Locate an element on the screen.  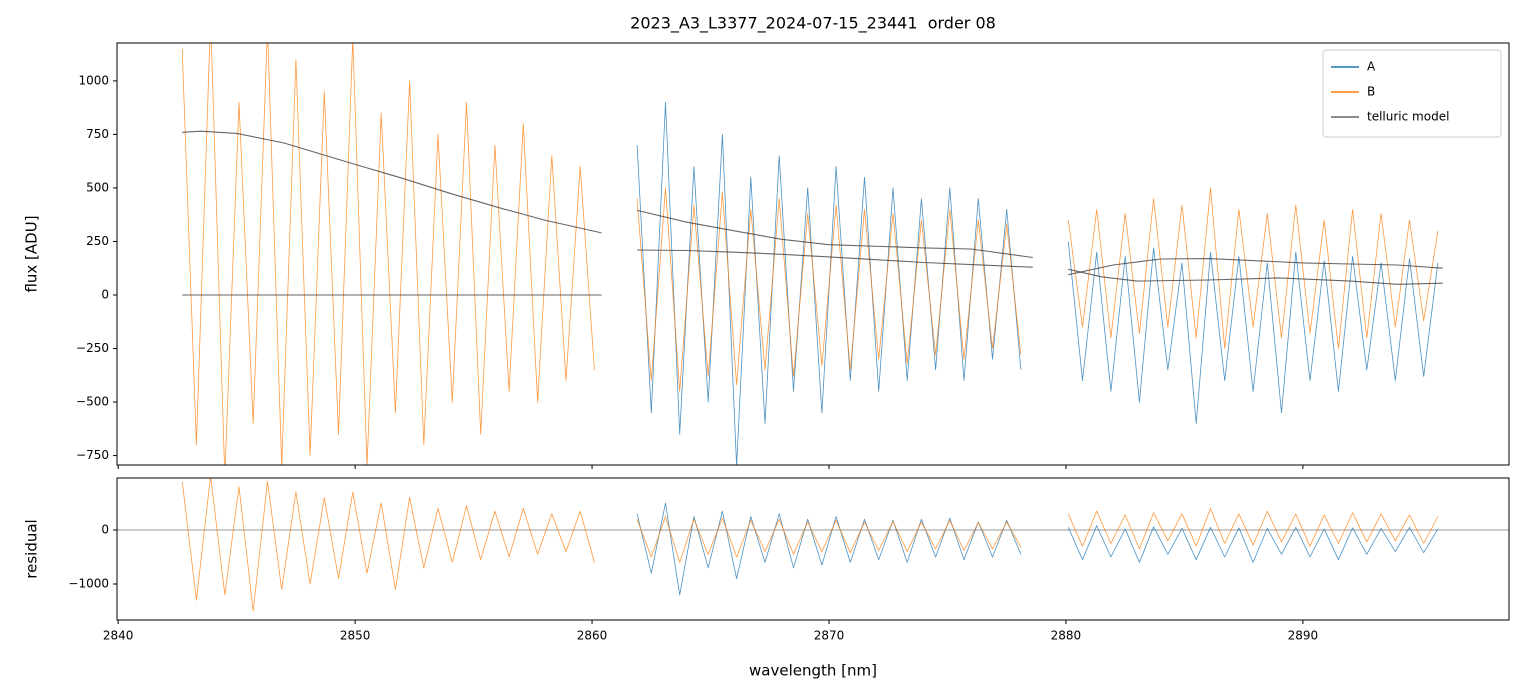
legend-label: A is located at coordinates (1371, 67).